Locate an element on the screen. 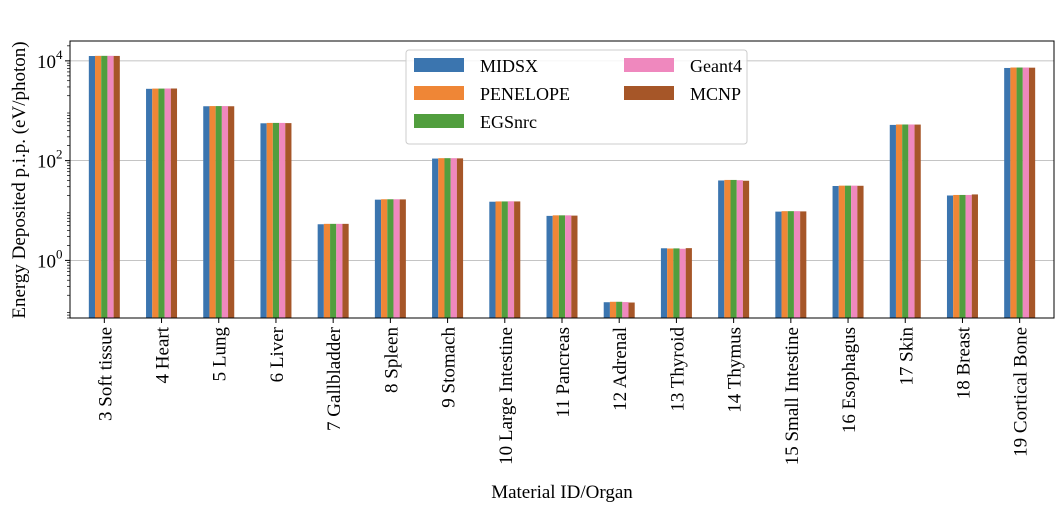 The image size is (1059, 510). x-tick-label: 18 Breast is located at coordinates (963, 362).